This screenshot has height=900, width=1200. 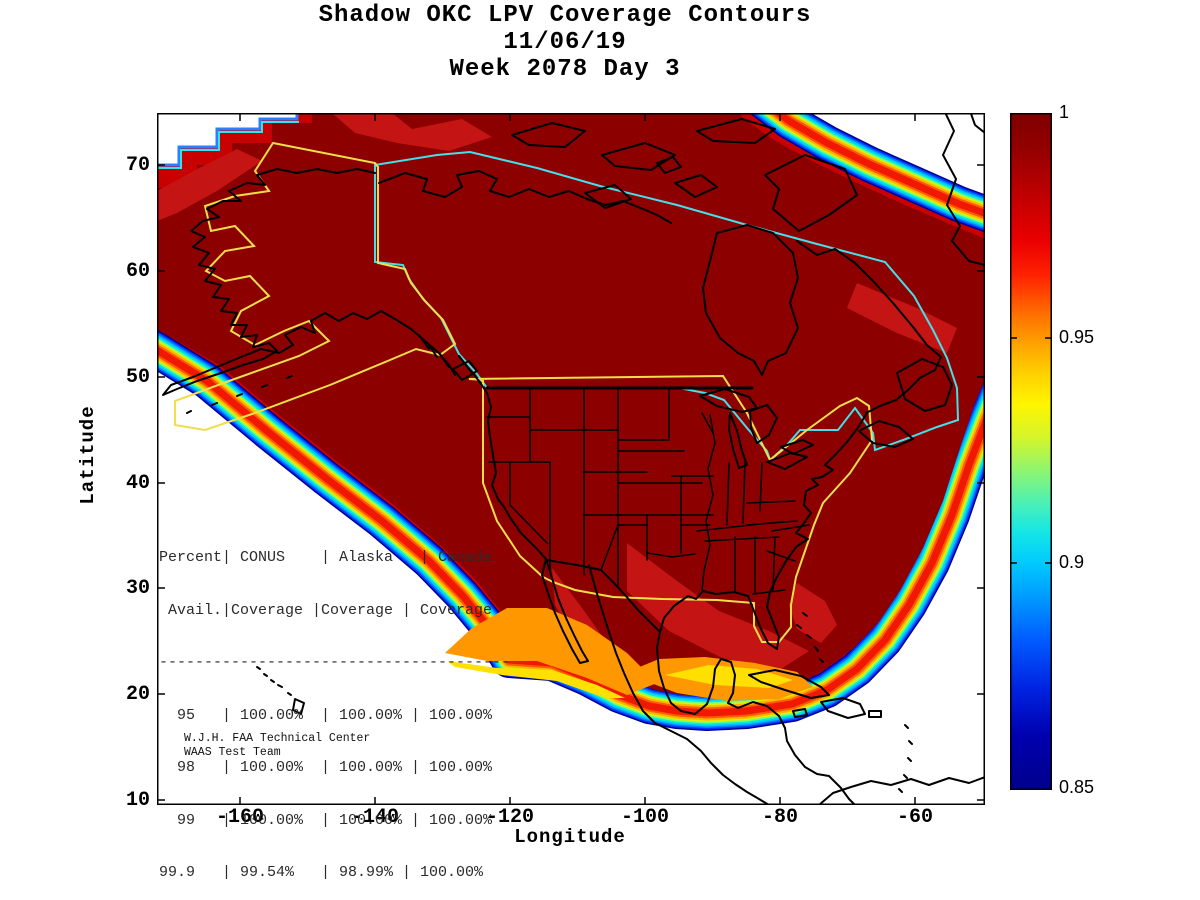 What do you see at coordinates (1064, 112) in the screenshot?
I see `colorbar-tick-label: 1` at bounding box center [1064, 112].